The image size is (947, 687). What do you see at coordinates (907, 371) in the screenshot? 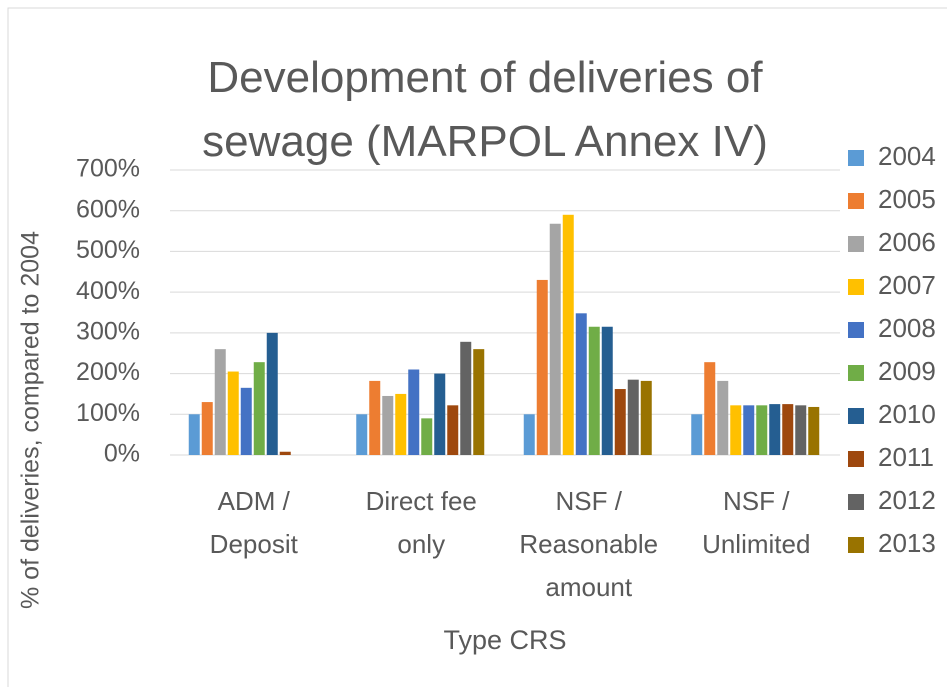
I see `legend-label: 2009` at bounding box center [907, 371].